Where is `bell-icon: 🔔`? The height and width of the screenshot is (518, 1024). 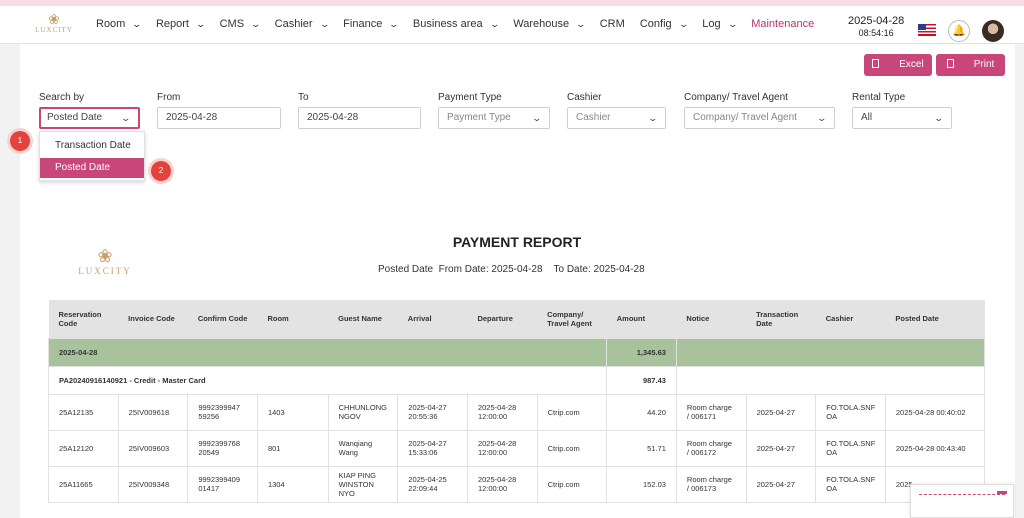
bell-icon: 🔔 is located at coordinates (959, 31).